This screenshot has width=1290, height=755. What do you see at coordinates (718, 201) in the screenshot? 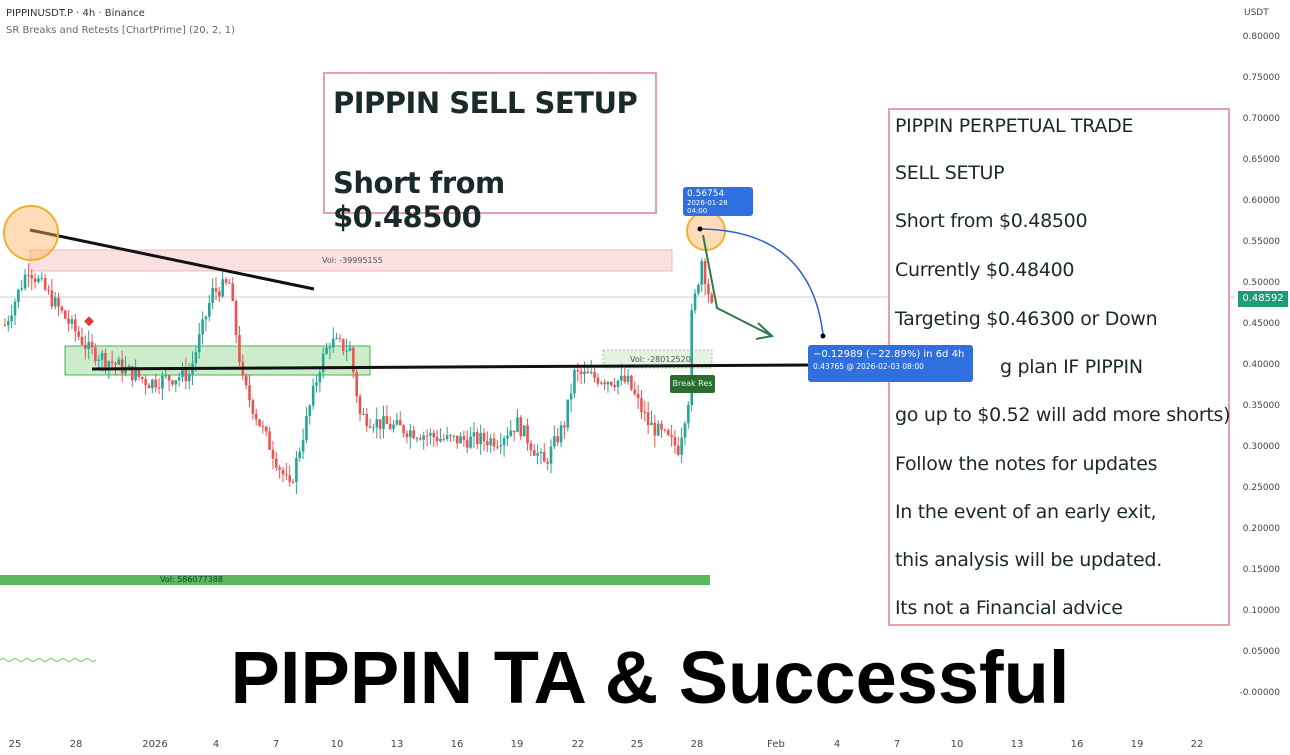
I see `high-price-tooltip: 0.56754 2026-01-28 04:00` at bounding box center [718, 201].